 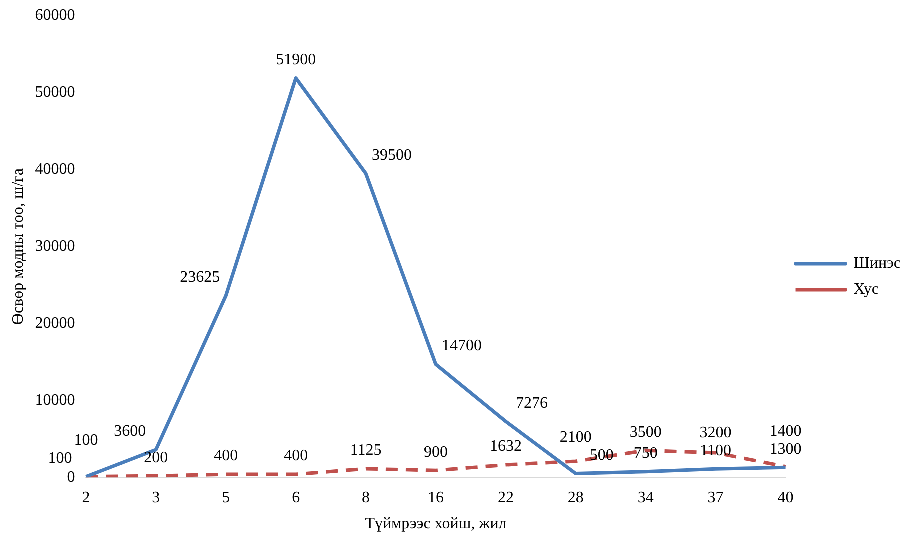 What do you see at coordinates (716, 433) in the screenshot?
I see `data-label: 3200` at bounding box center [716, 433].